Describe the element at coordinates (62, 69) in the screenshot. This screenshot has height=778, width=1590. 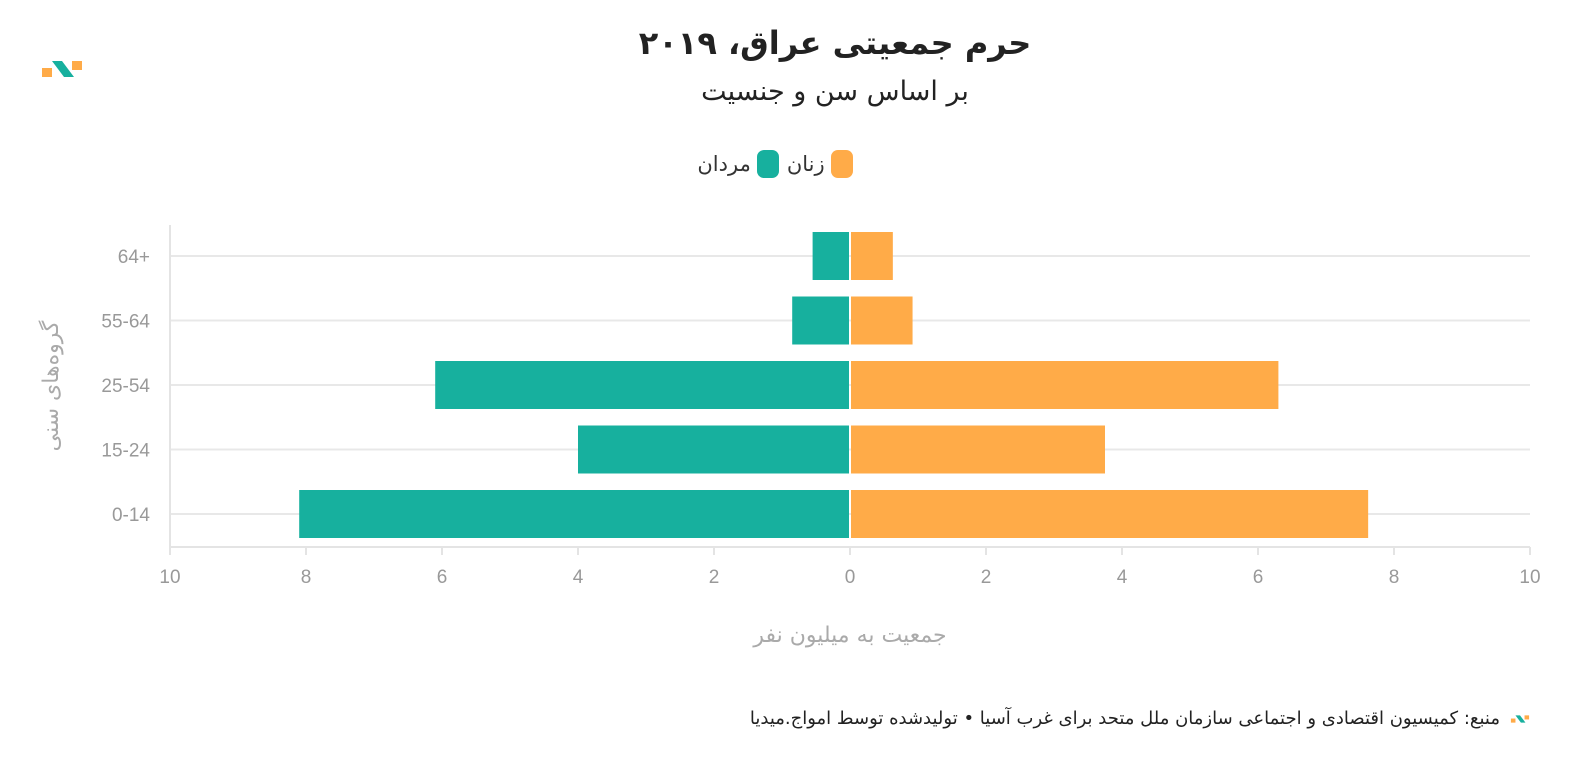
I see `brand-logo-icon` at that location.